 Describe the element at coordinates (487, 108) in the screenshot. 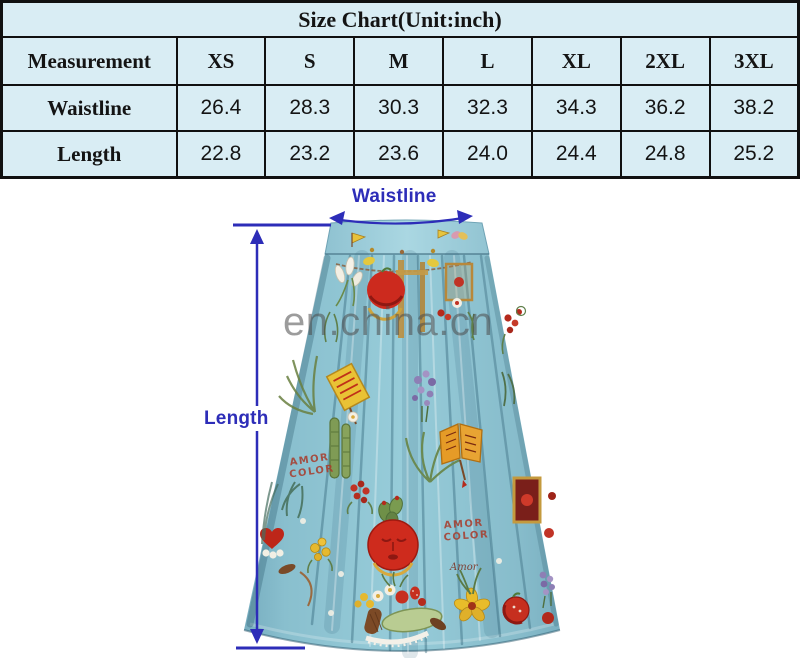

I see `waistline-value-l: 32.3` at that location.